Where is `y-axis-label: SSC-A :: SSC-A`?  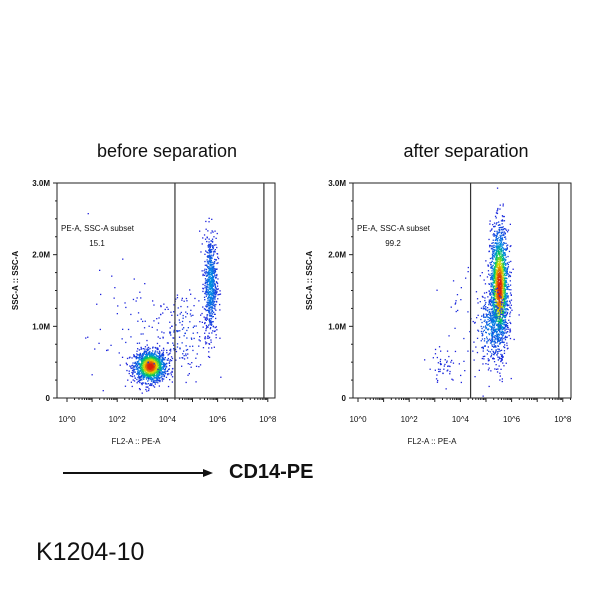 y-axis-label: SSC-A :: SSC-A is located at coordinates (15, 280).